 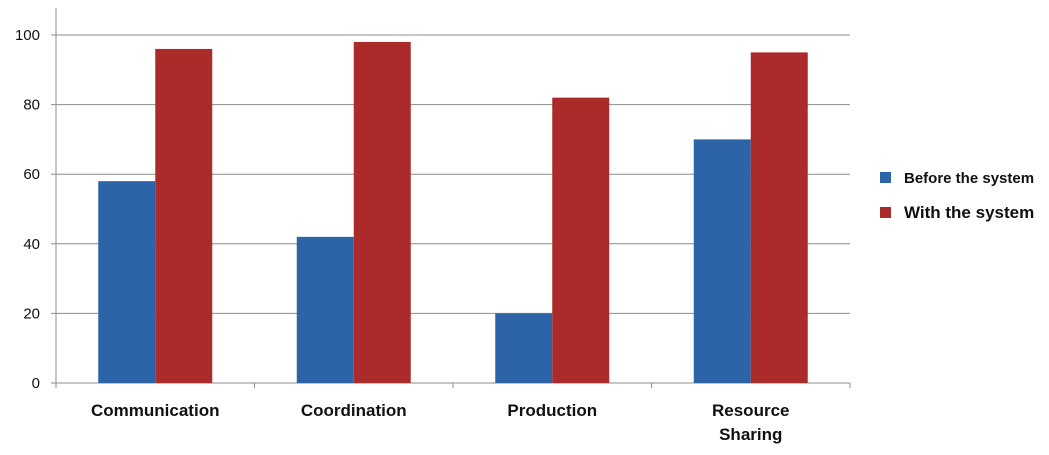 I want to click on y-tick-labels: 0 20 40 60 80 100, so click(x=27, y=209).